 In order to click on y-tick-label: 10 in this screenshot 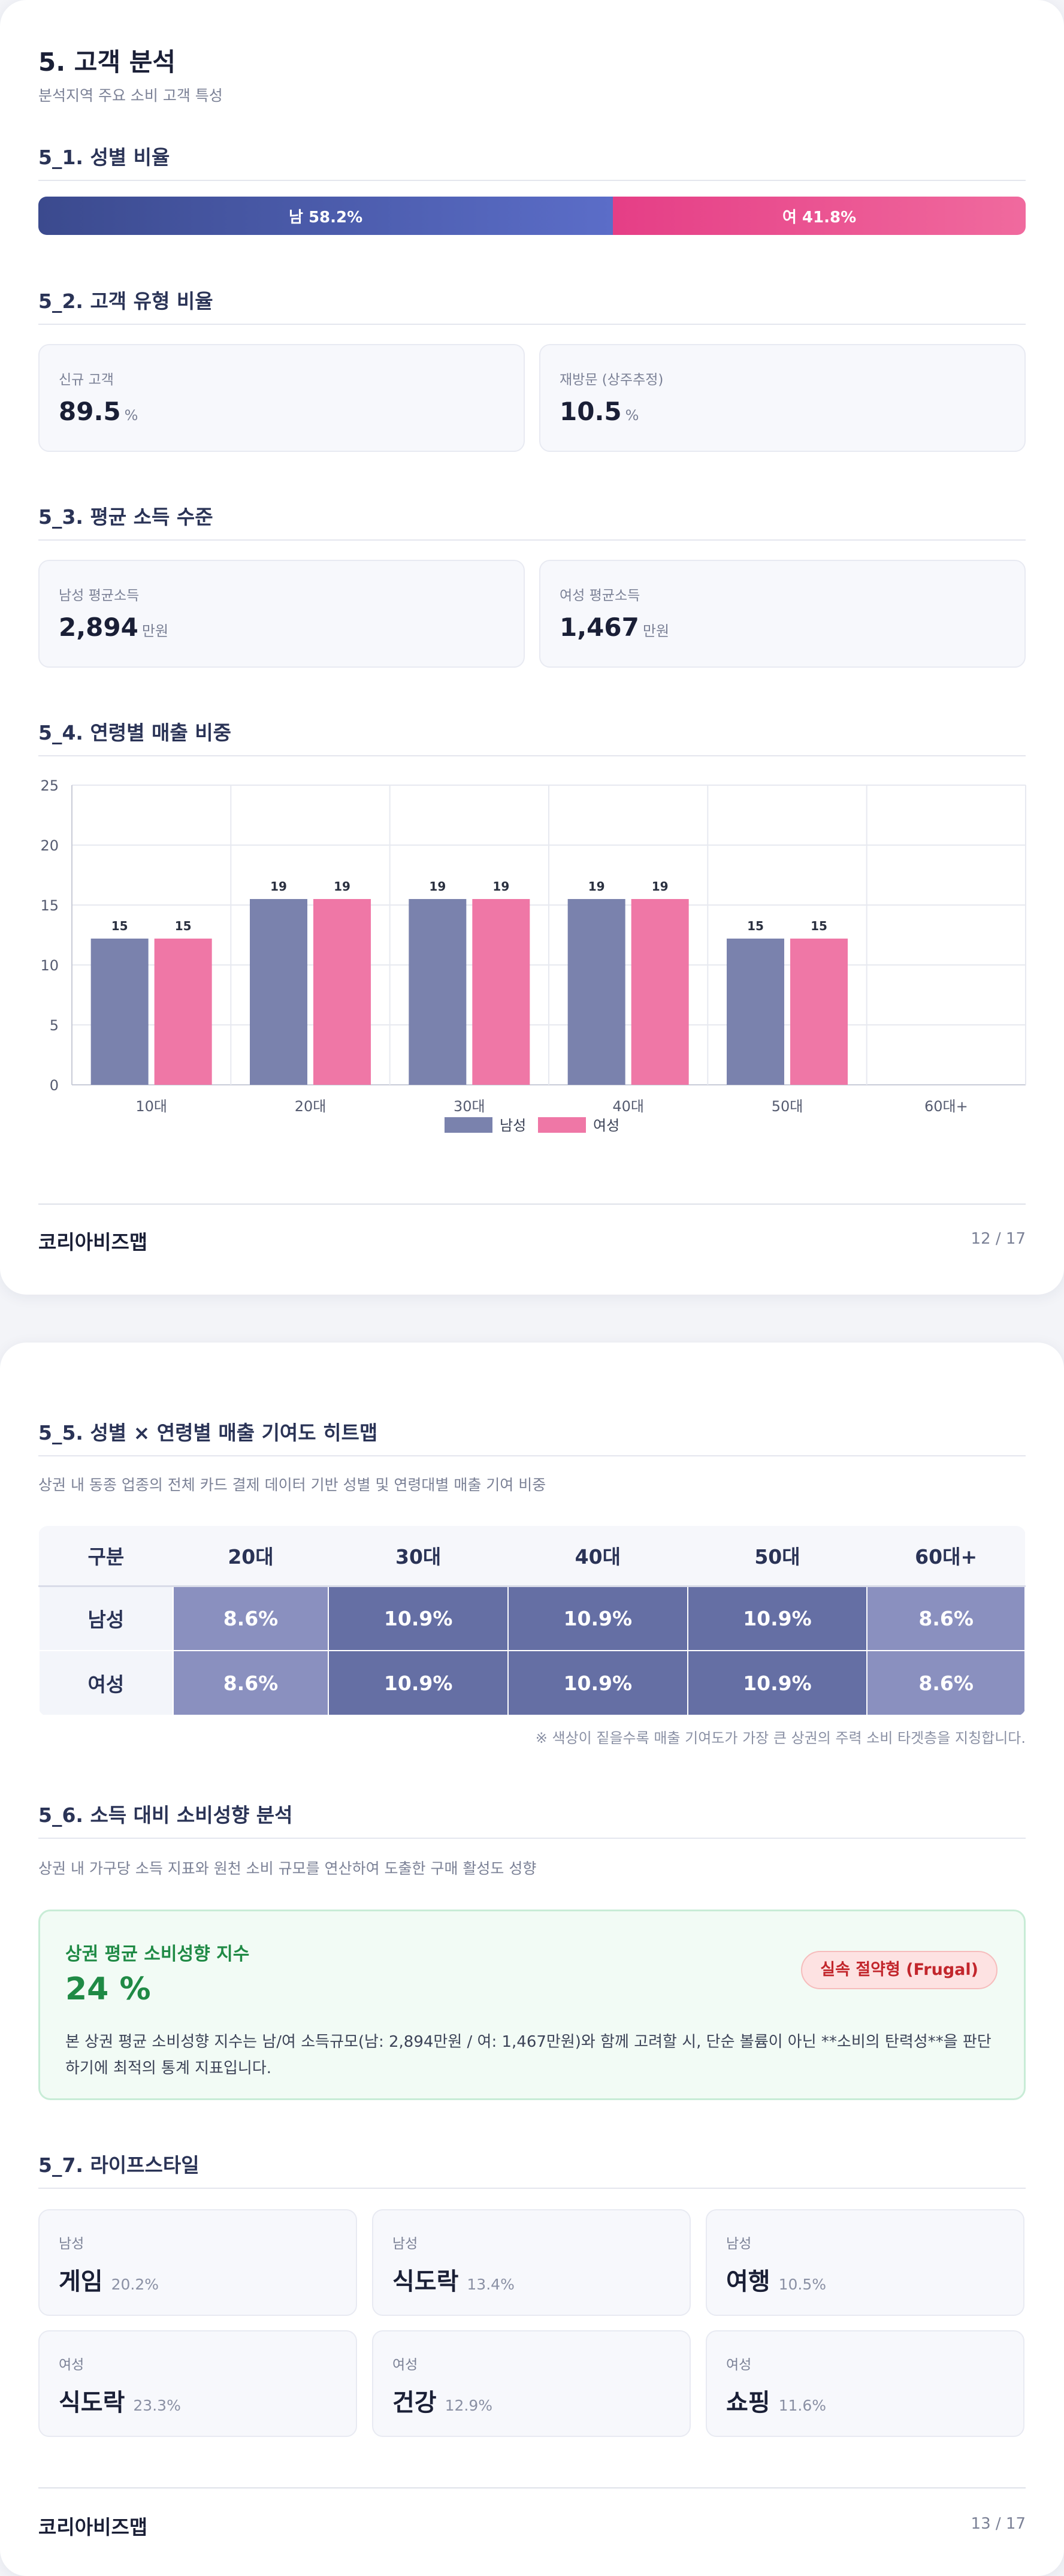, I will do `click(49, 966)`.